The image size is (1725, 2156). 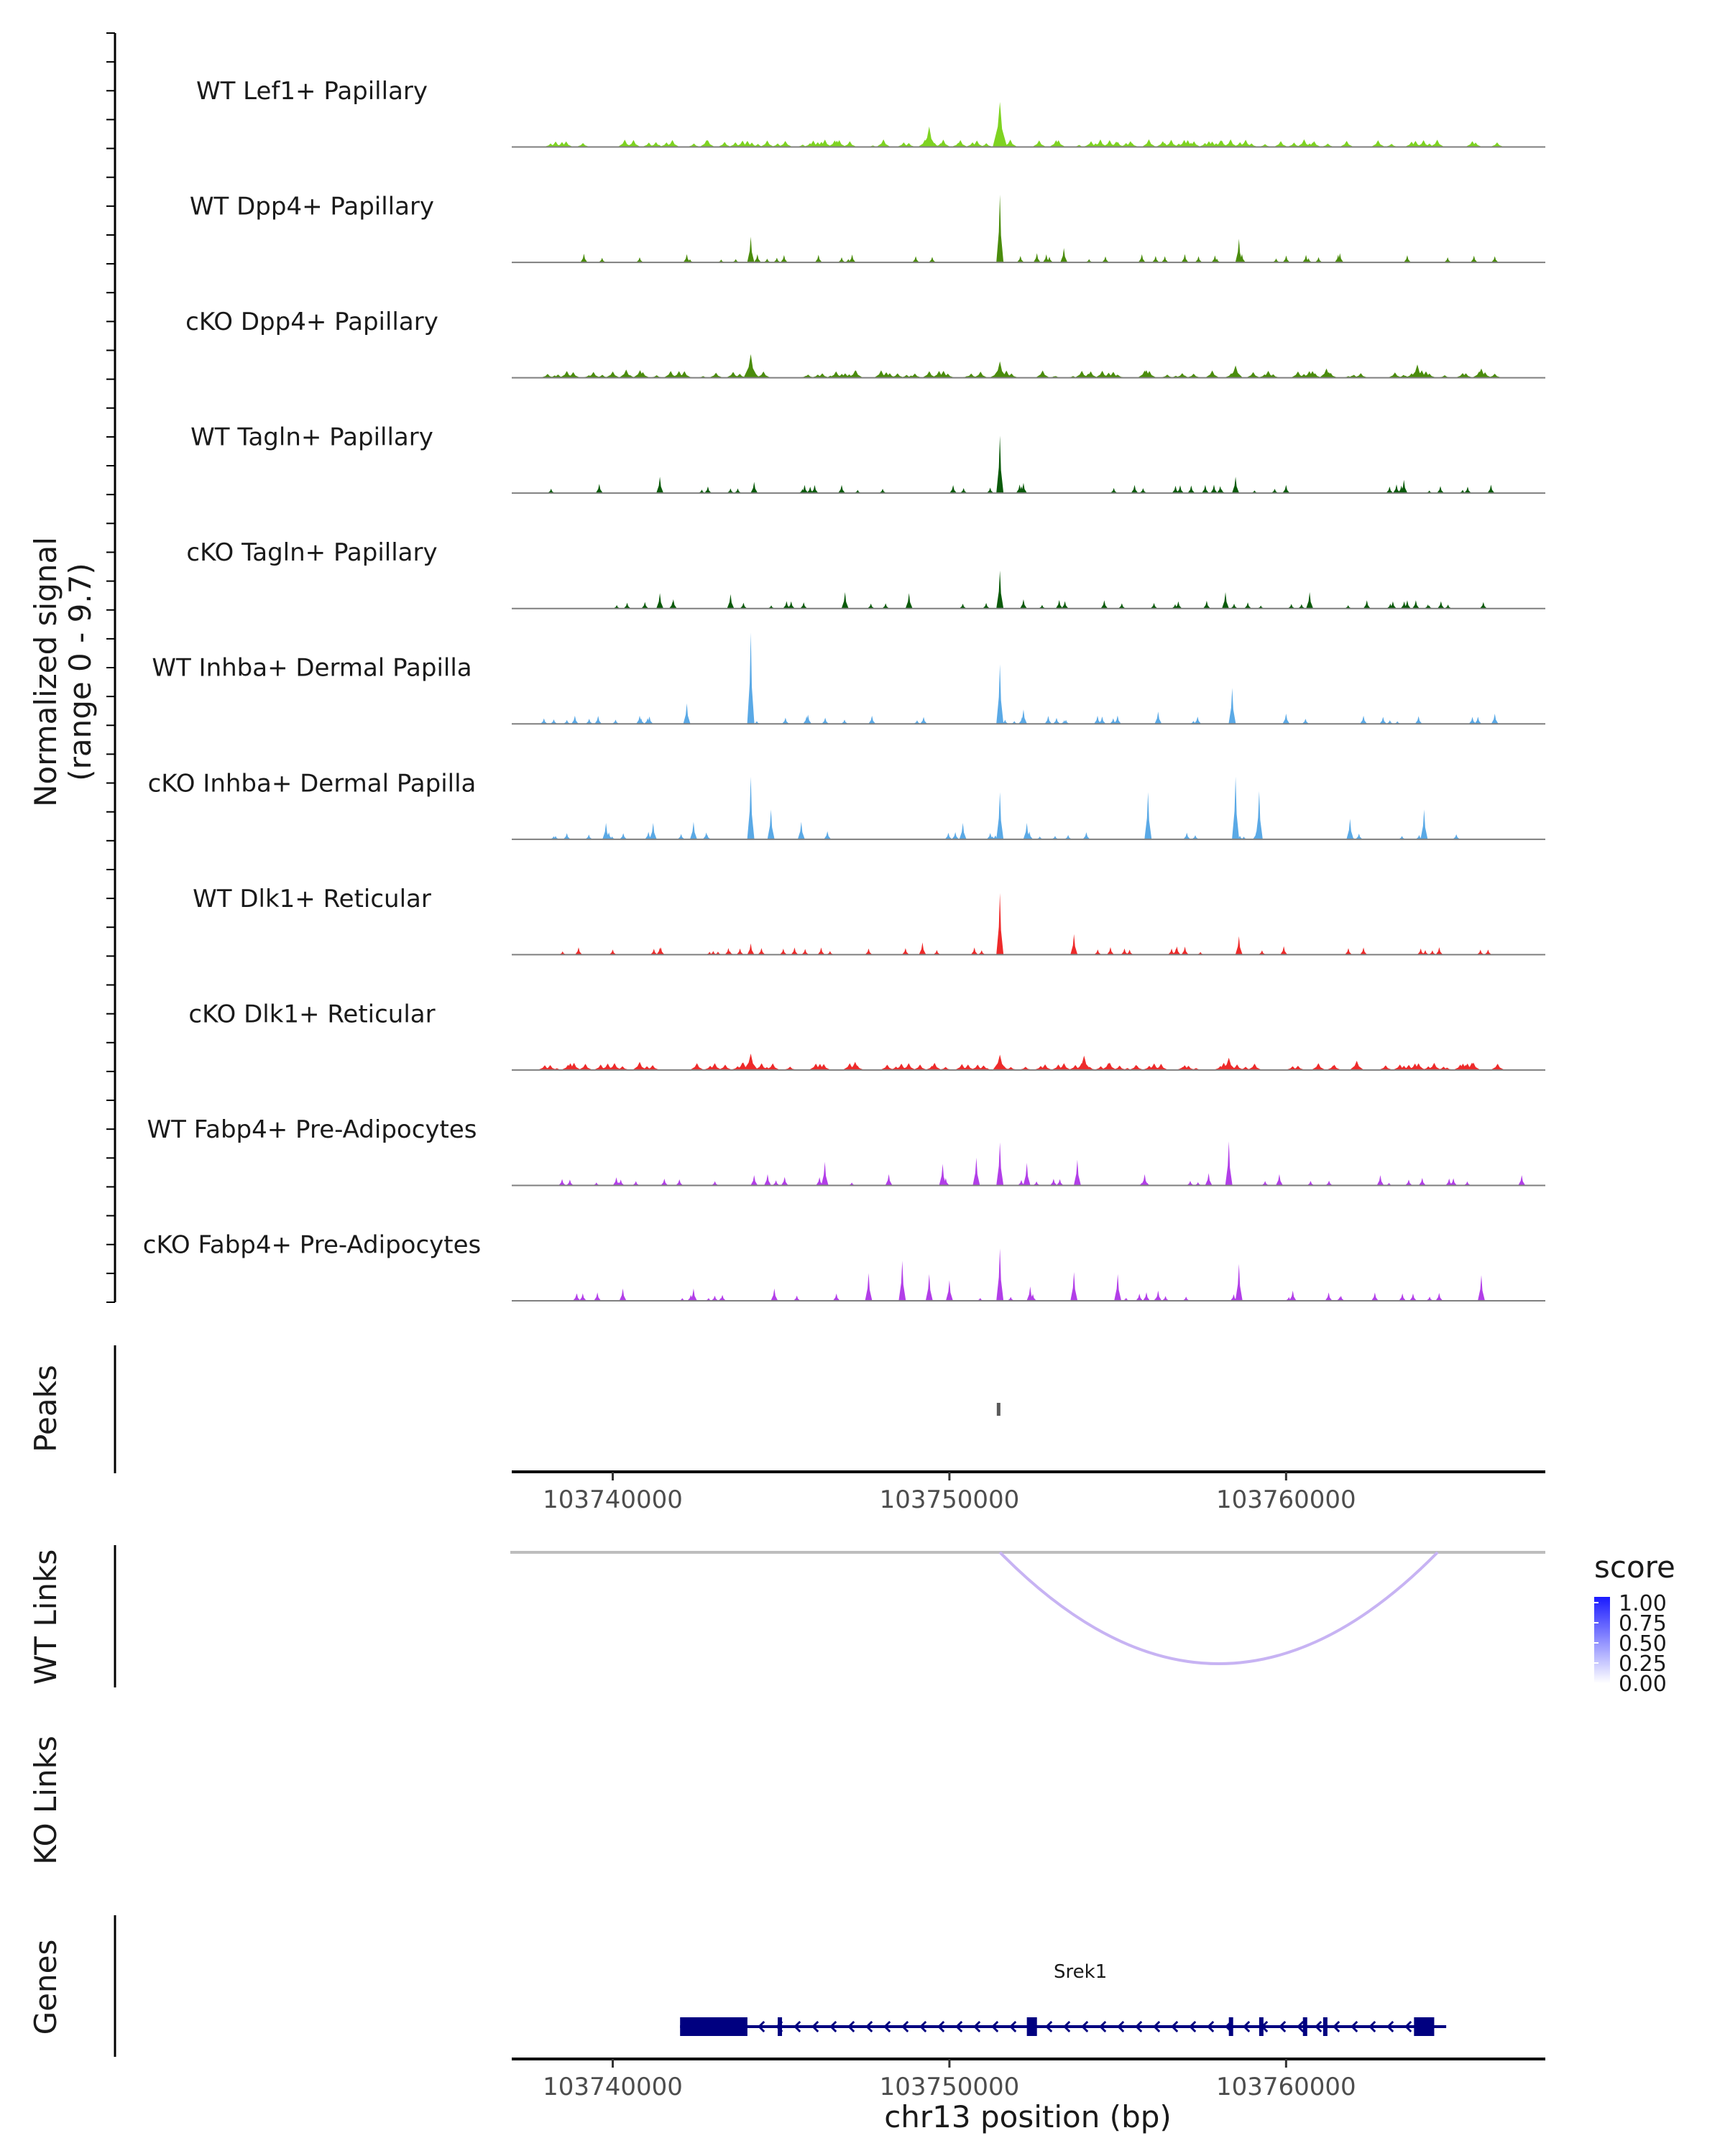 I want to click on x-tick-label: 103760000, so click(x=1286, y=2087).